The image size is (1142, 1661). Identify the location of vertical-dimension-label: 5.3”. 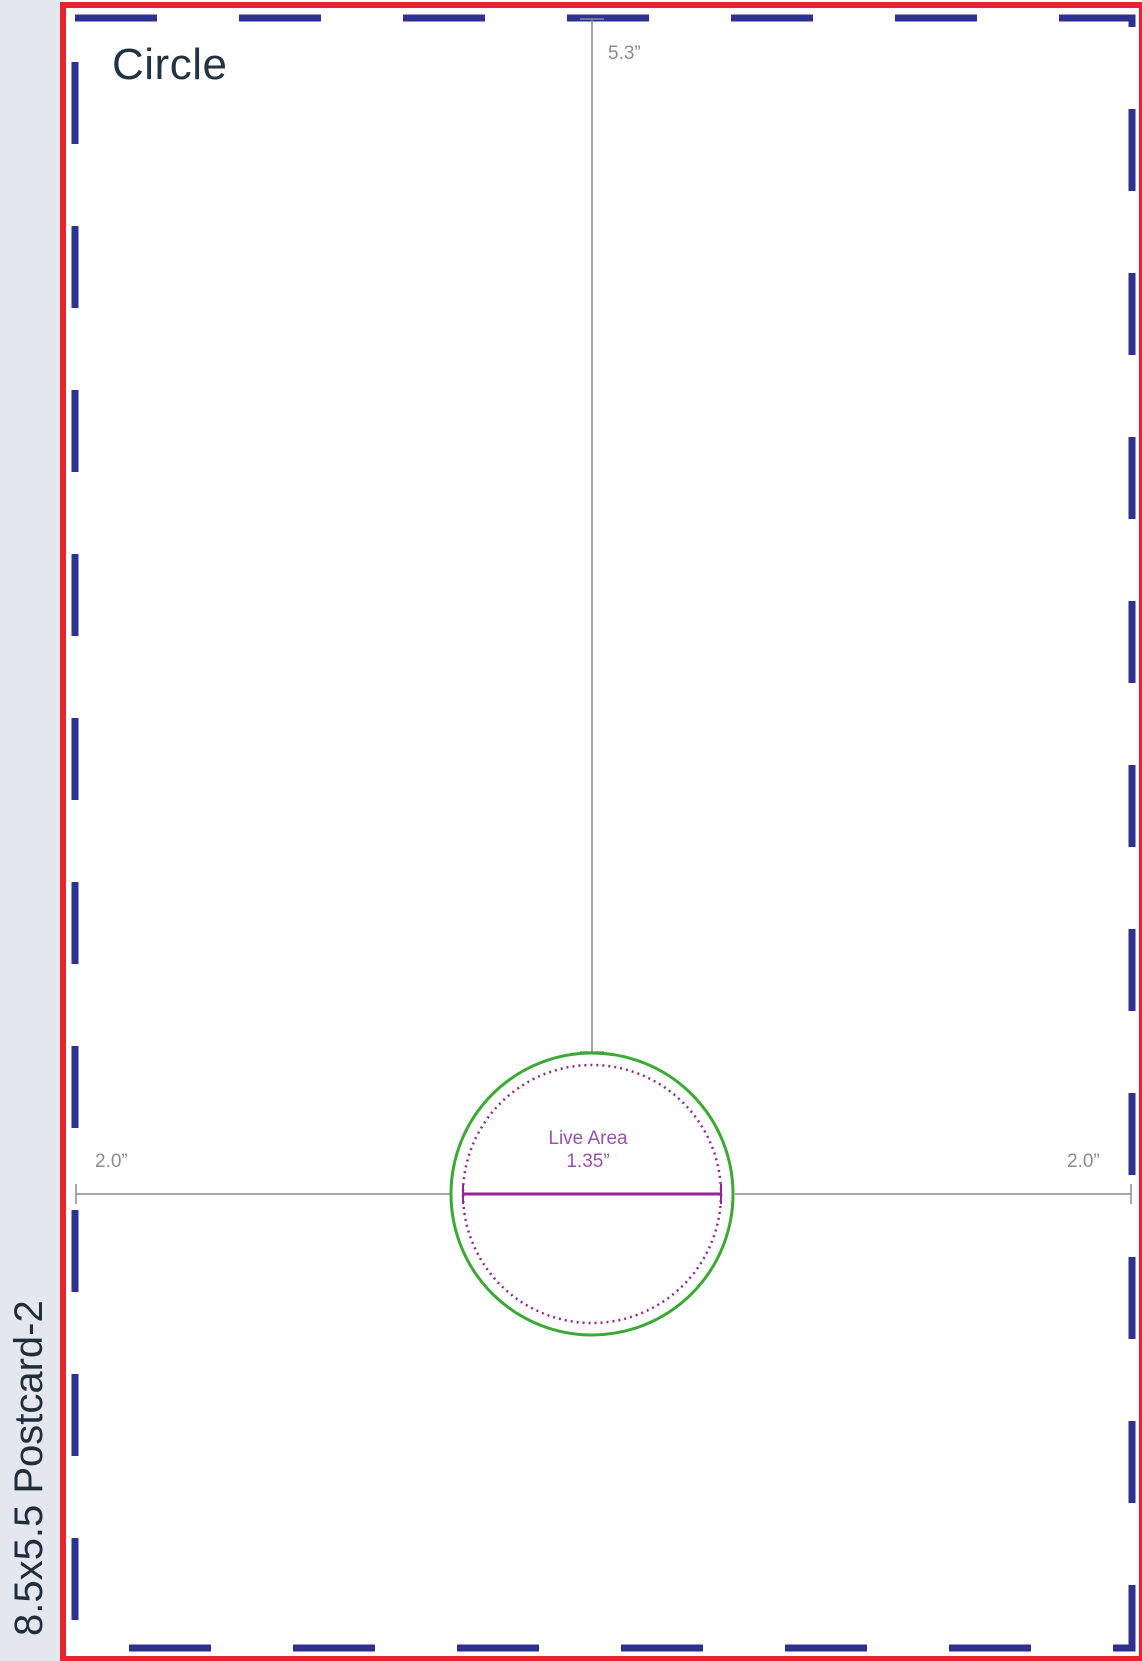
(624, 53).